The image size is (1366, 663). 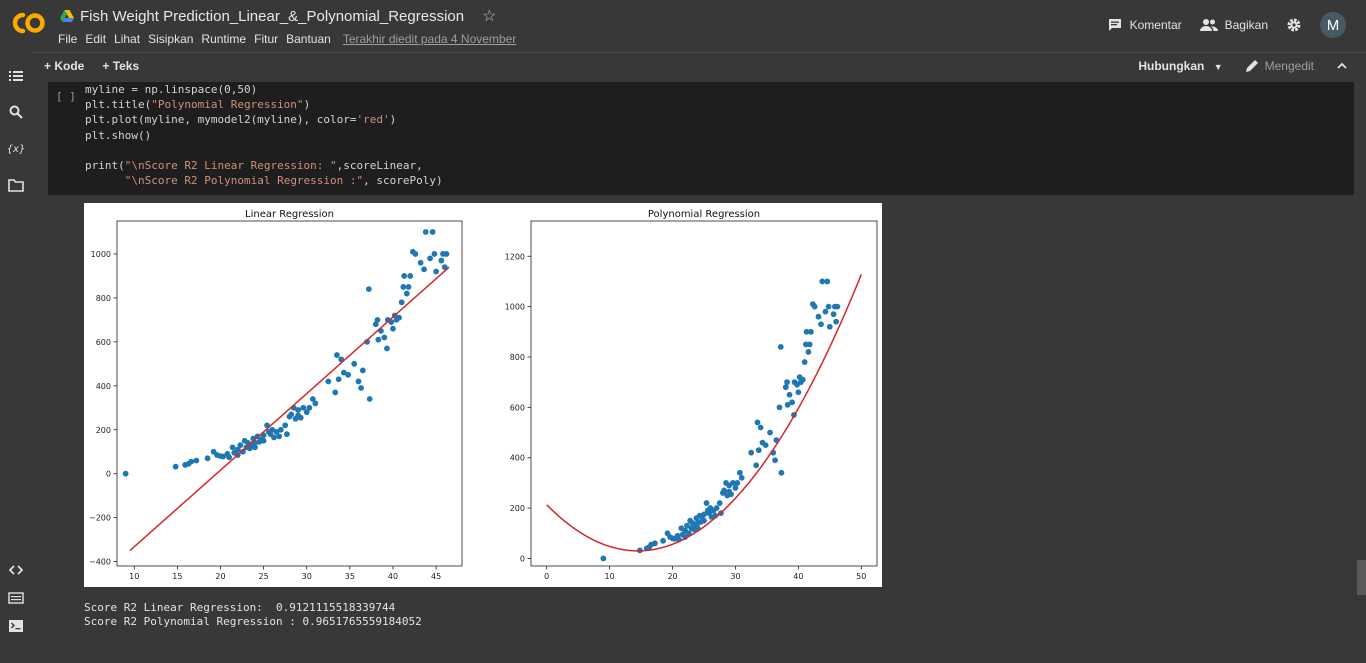 I want to click on poly-y-tick-label: 400, so click(x=517, y=458).